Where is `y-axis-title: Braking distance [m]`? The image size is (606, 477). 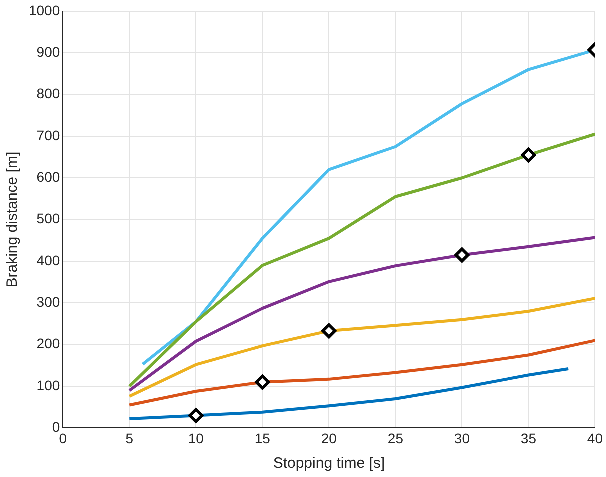 y-axis-title: Braking distance [m] is located at coordinates (13, 220).